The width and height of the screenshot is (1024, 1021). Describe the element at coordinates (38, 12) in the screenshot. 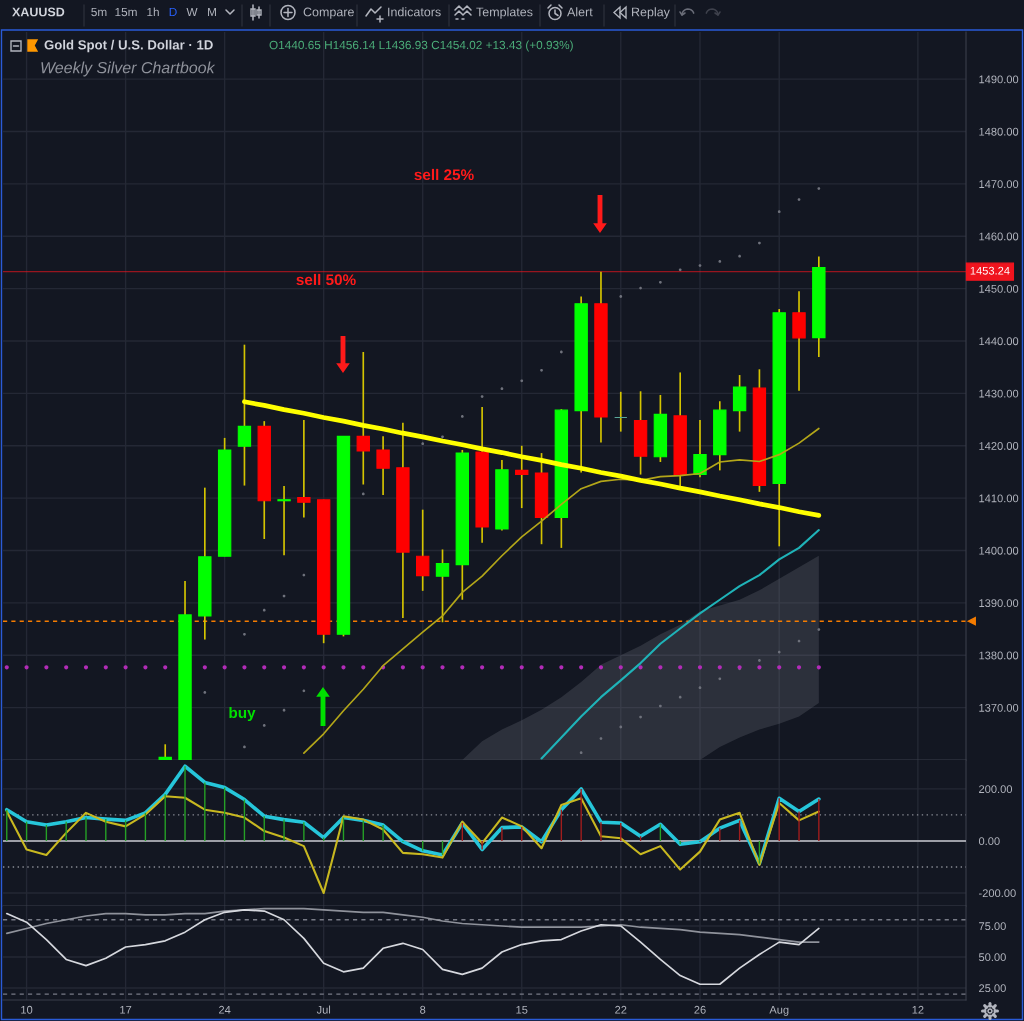

I see `text: XAUUSD` at that location.